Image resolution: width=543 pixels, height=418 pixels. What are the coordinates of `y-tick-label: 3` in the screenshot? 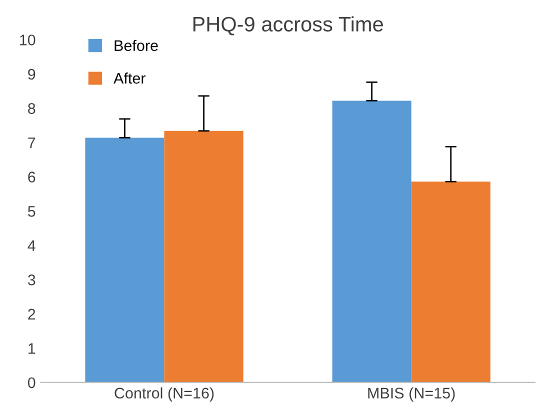 It's located at (32, 280).